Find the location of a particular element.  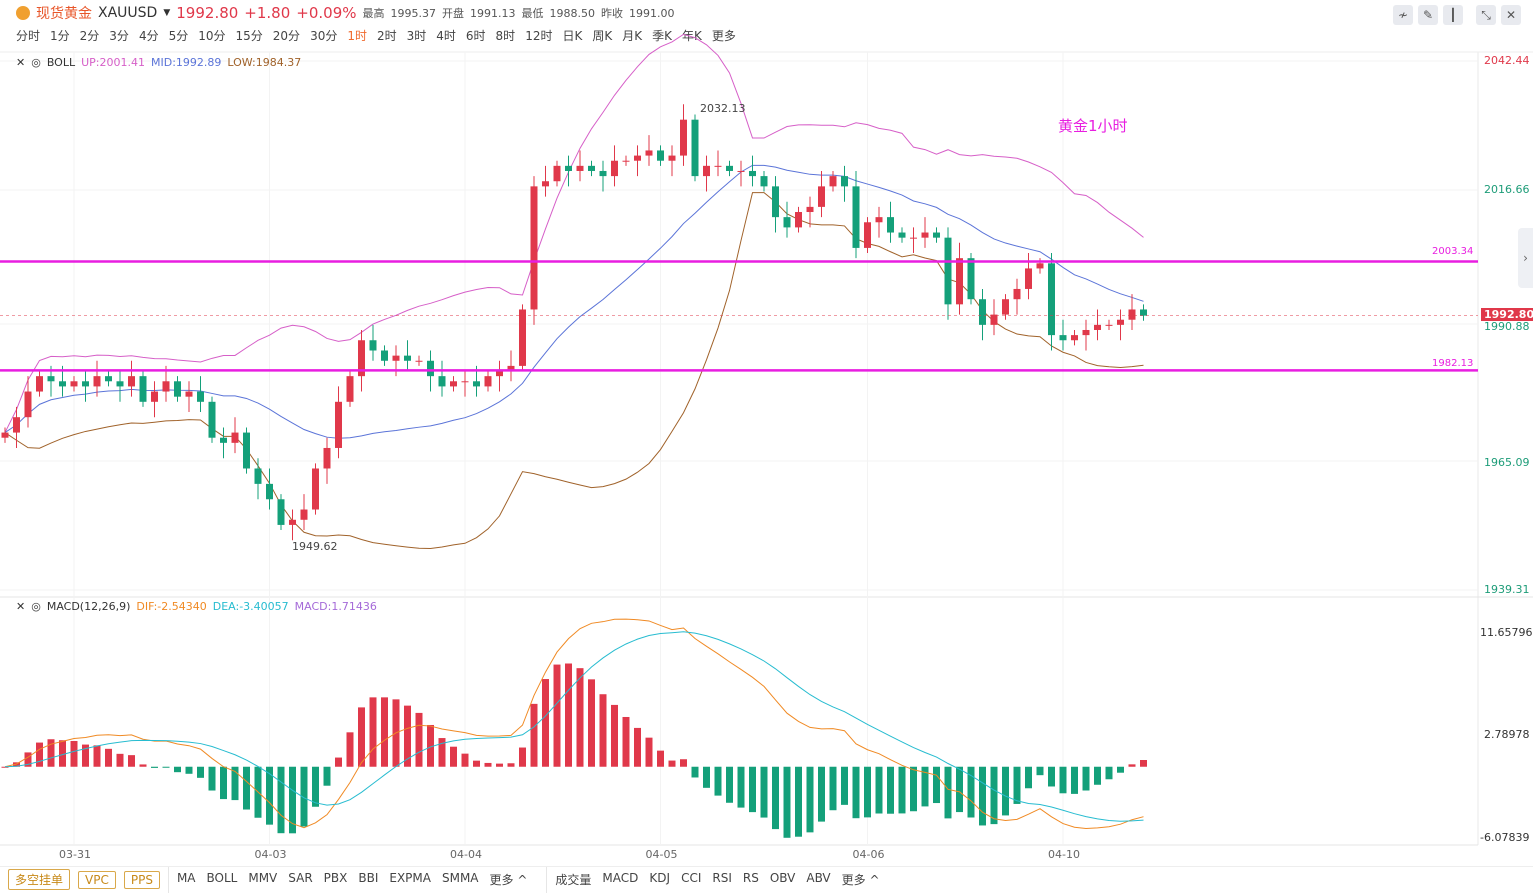

timeframe-15: 8时 is located at coordinates (505, 36).